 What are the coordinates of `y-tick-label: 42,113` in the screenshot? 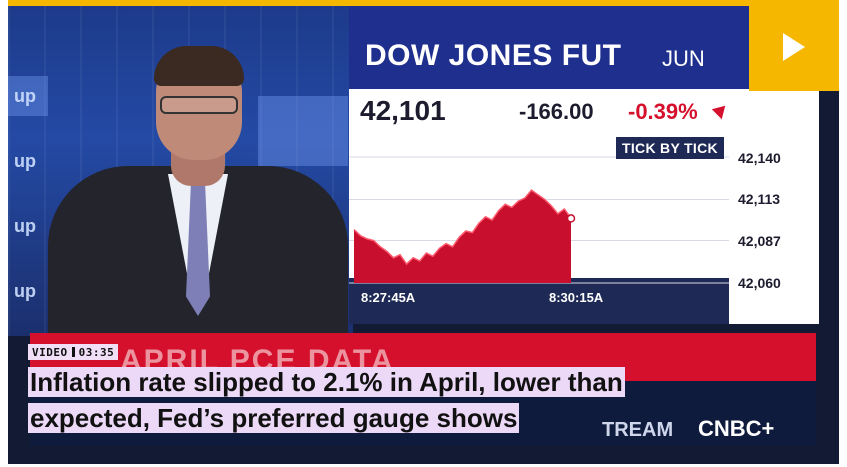 It's located at (759, 199).